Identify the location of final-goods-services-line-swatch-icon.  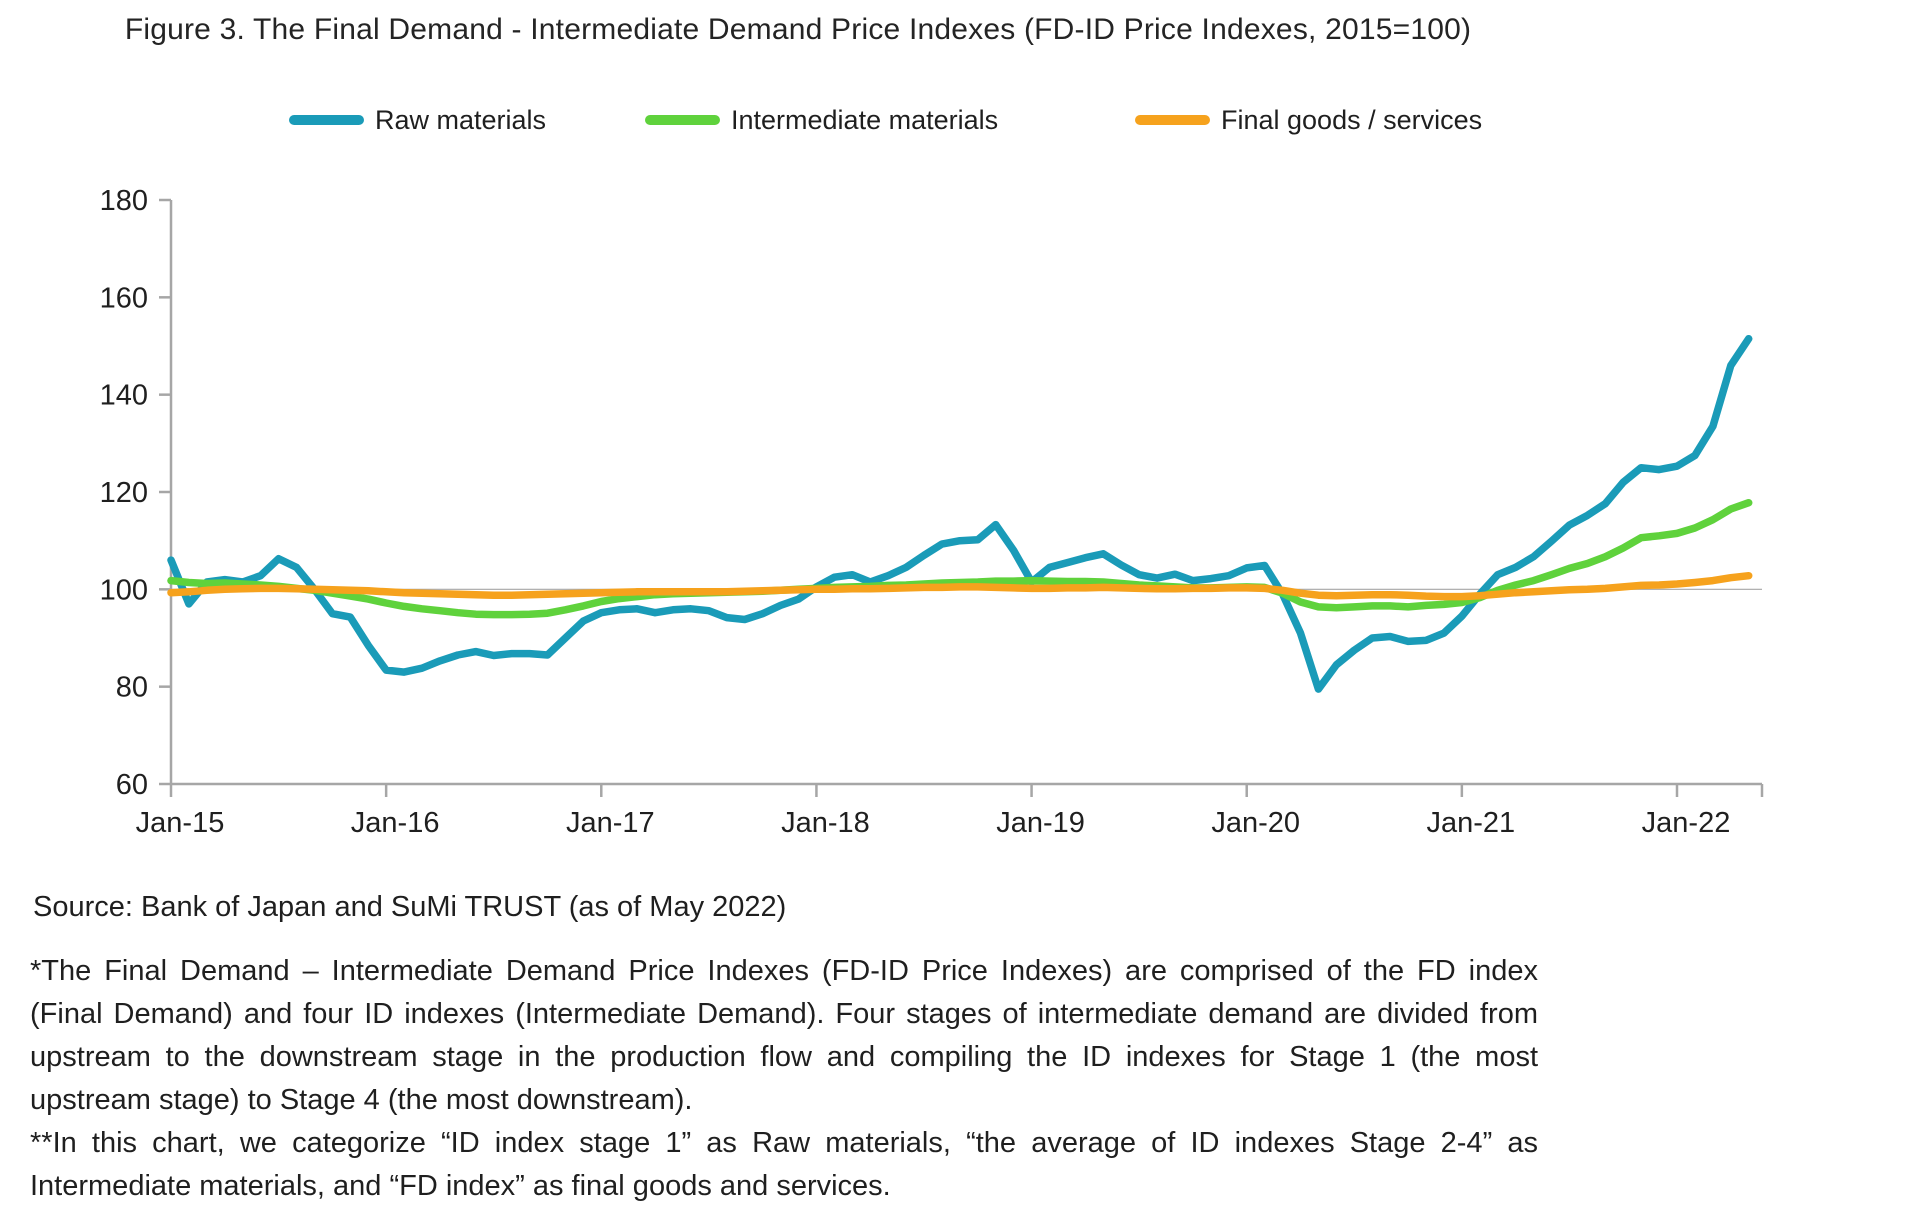
(1172, 120).